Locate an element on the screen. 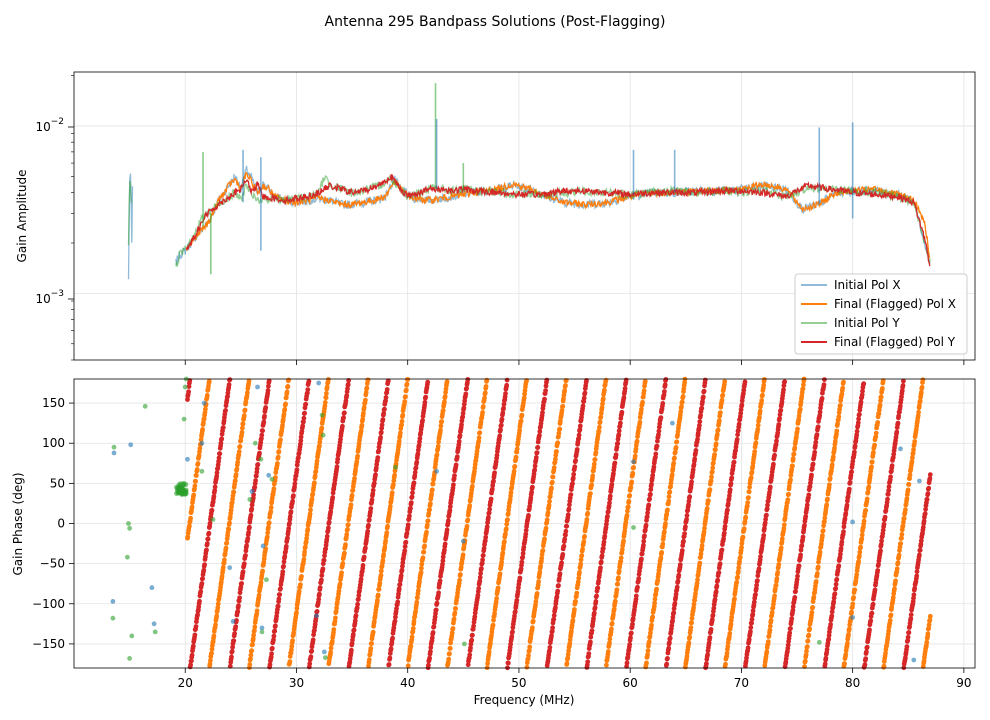 The image size is (990, 720). x-tick-label: 70 is located at coordinates (741, 683).